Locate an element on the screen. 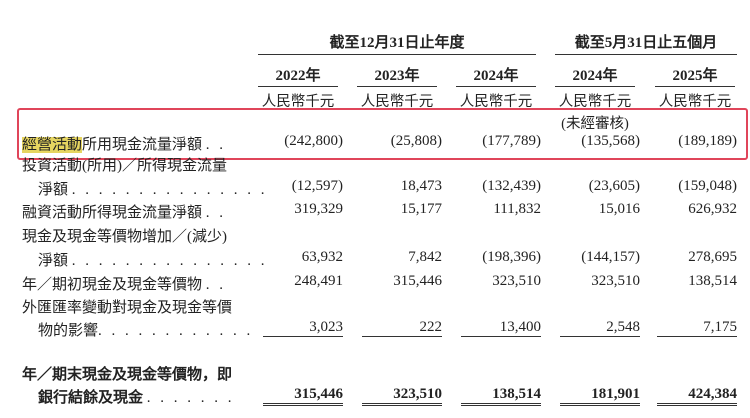  table-cell-value: 63,932 is located at coordinates (322, 257).